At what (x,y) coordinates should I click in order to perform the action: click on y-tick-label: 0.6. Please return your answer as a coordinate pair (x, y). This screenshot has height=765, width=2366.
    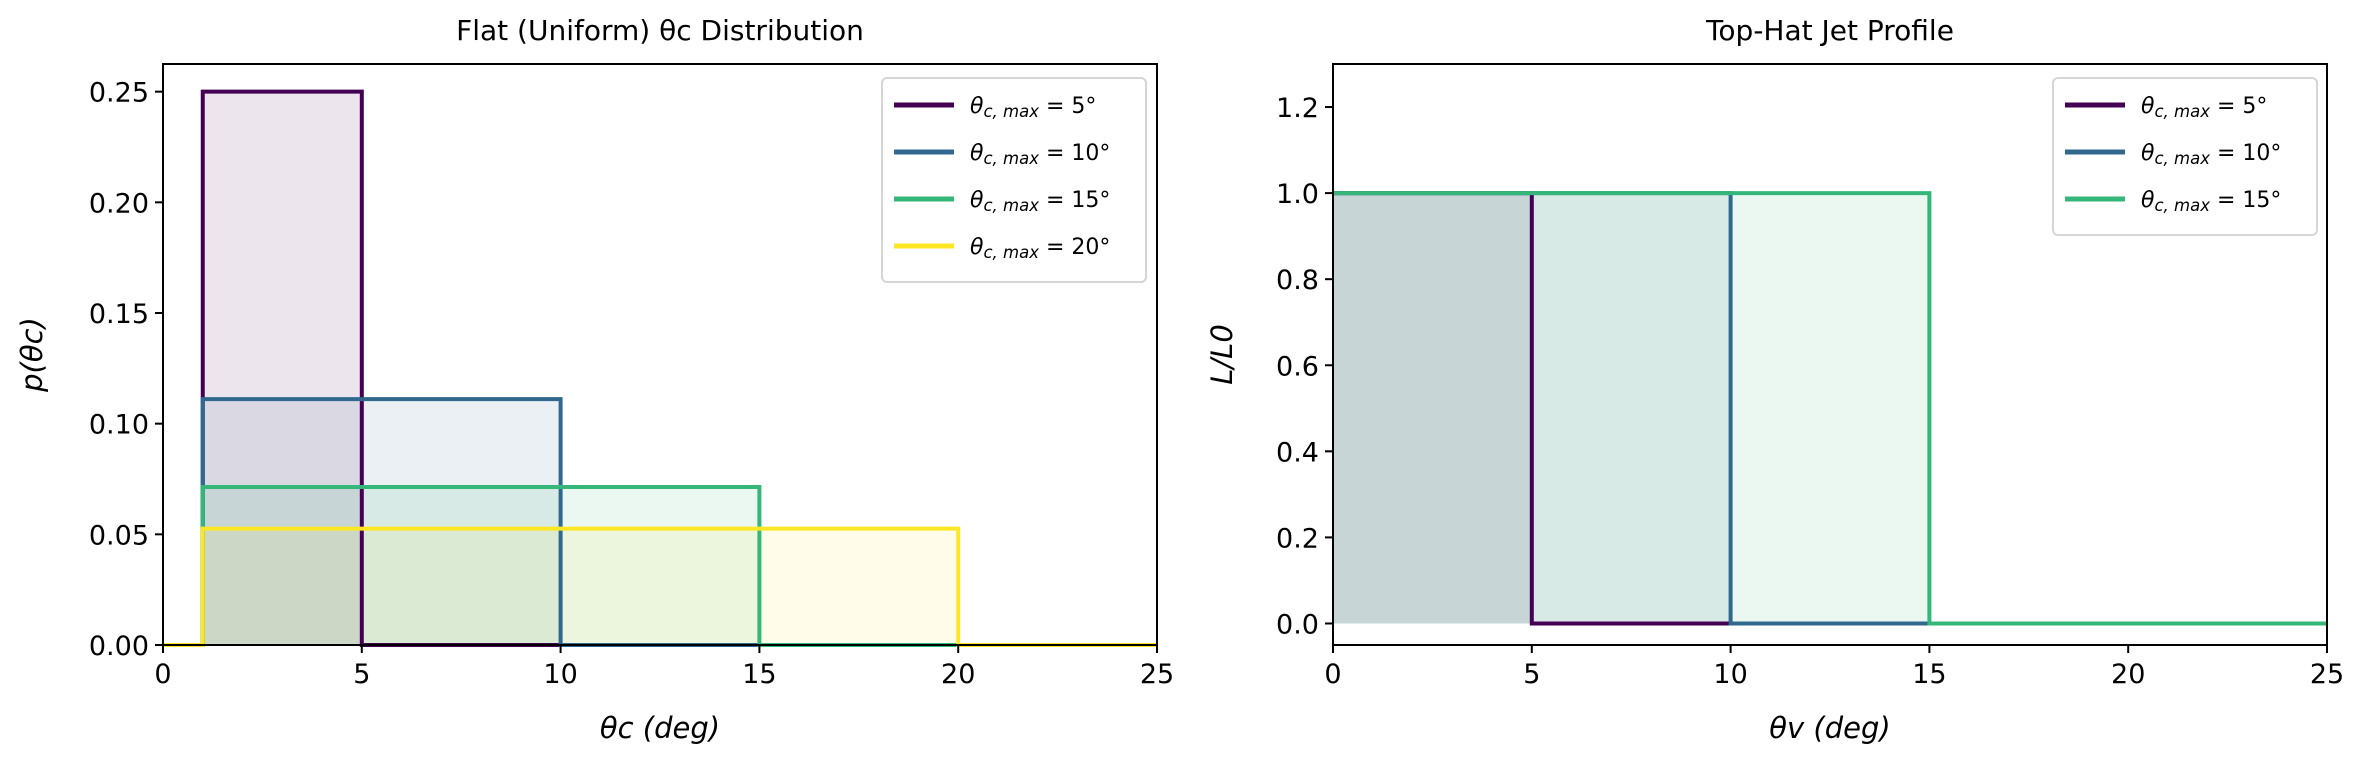
    Looking at the image, I should click on (1297, 366).